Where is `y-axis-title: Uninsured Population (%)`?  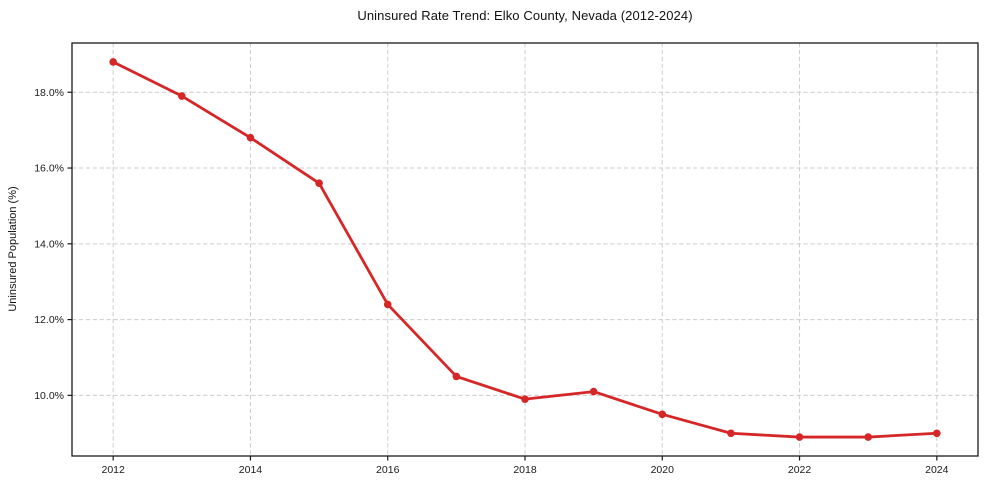 y-axis-title: Uninsured Population (%) is located at coordinates (13, 249).